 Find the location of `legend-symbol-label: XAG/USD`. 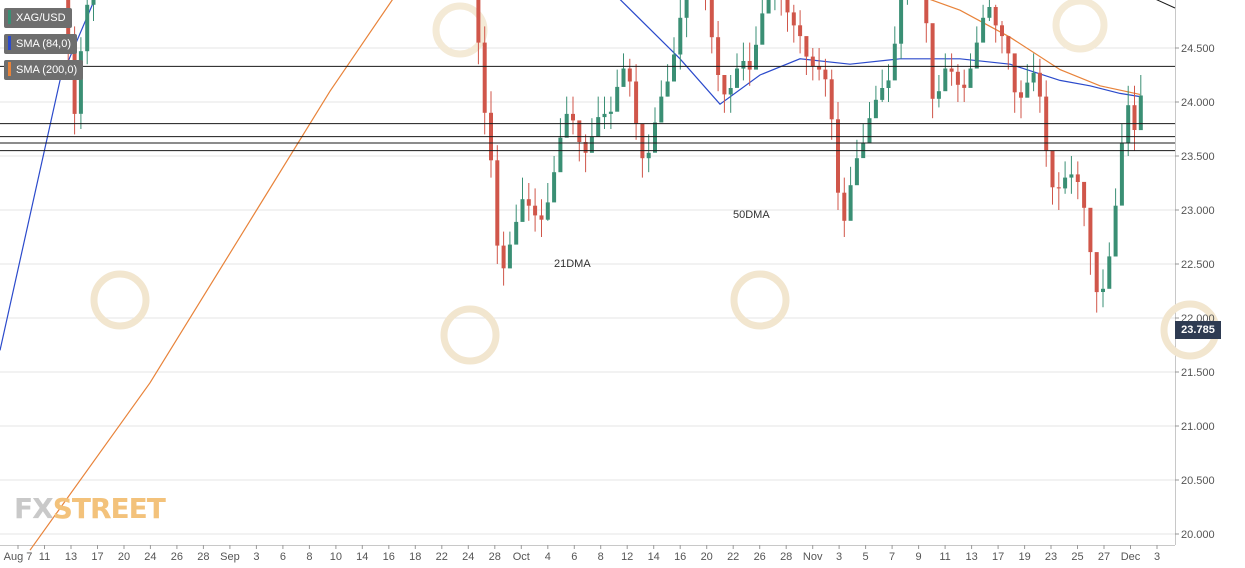

legend-symbol-label: XAG/USD is located at coordinates (41, 18).